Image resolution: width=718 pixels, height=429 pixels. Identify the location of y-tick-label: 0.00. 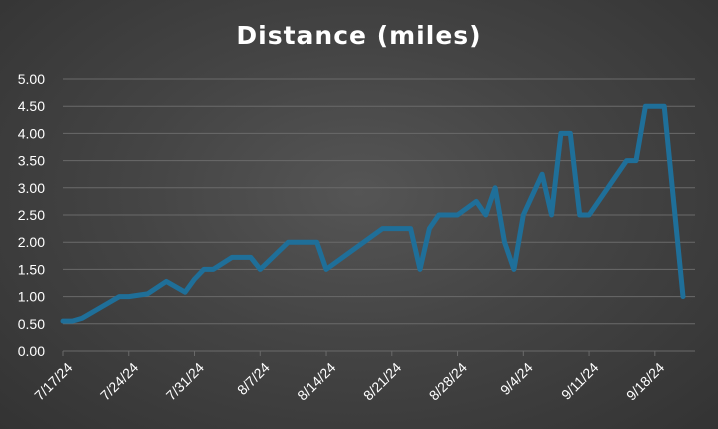
(31, 351).